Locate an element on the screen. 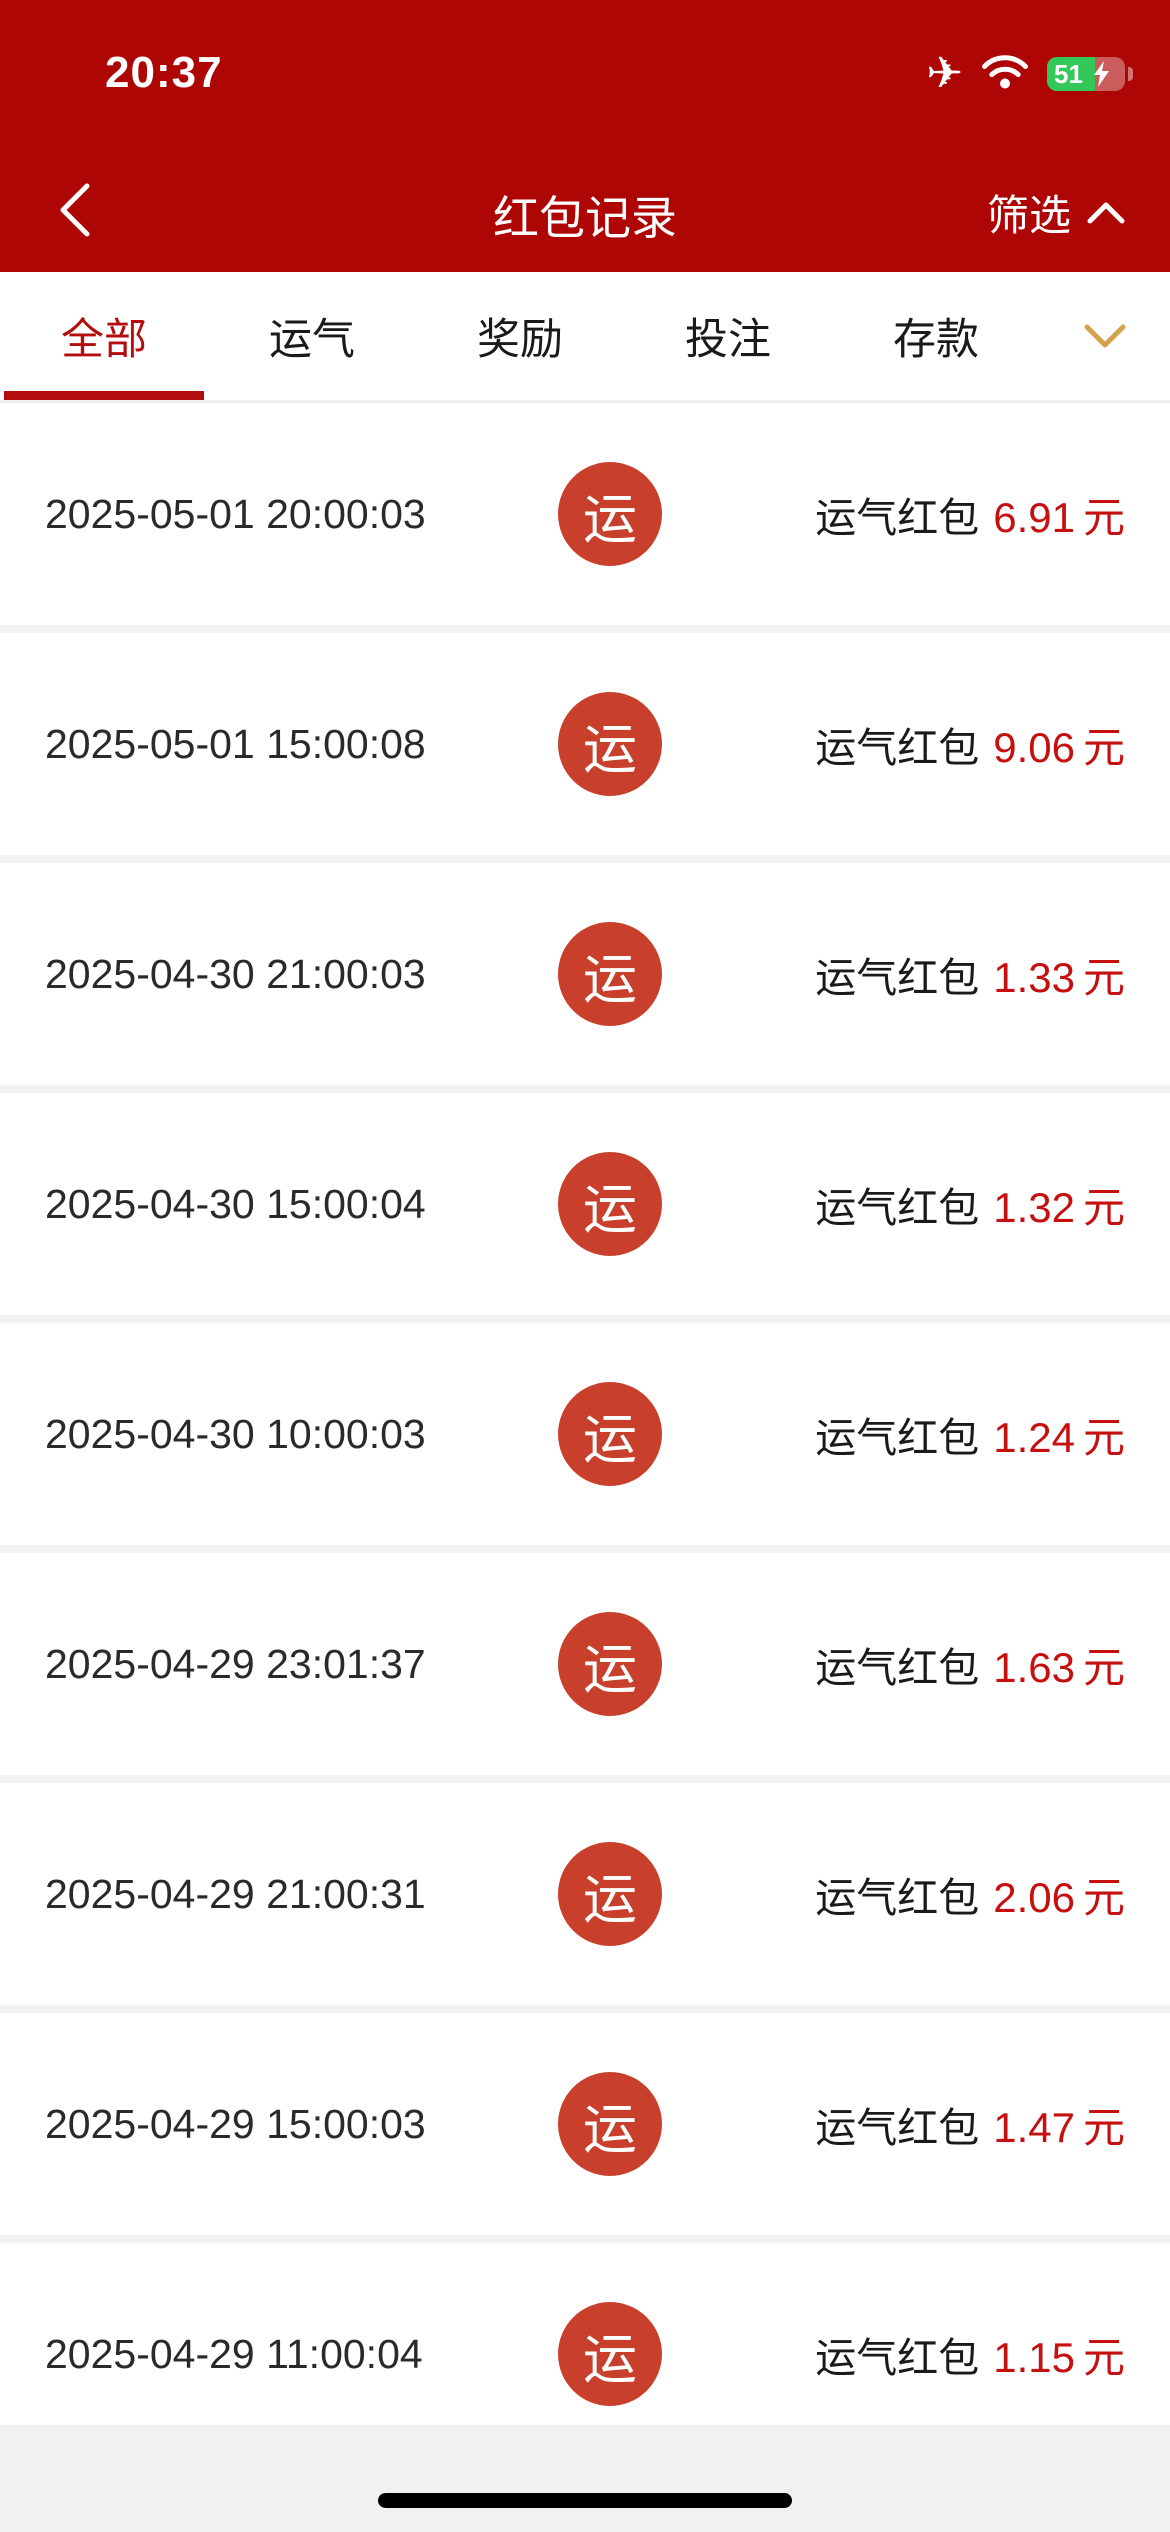 The width and height of the screenshot is (1170, 2532). record-row: 2025-04-29 23:01:37 运 运气红包 1.63 元 is located at coordinates (585, 1664).